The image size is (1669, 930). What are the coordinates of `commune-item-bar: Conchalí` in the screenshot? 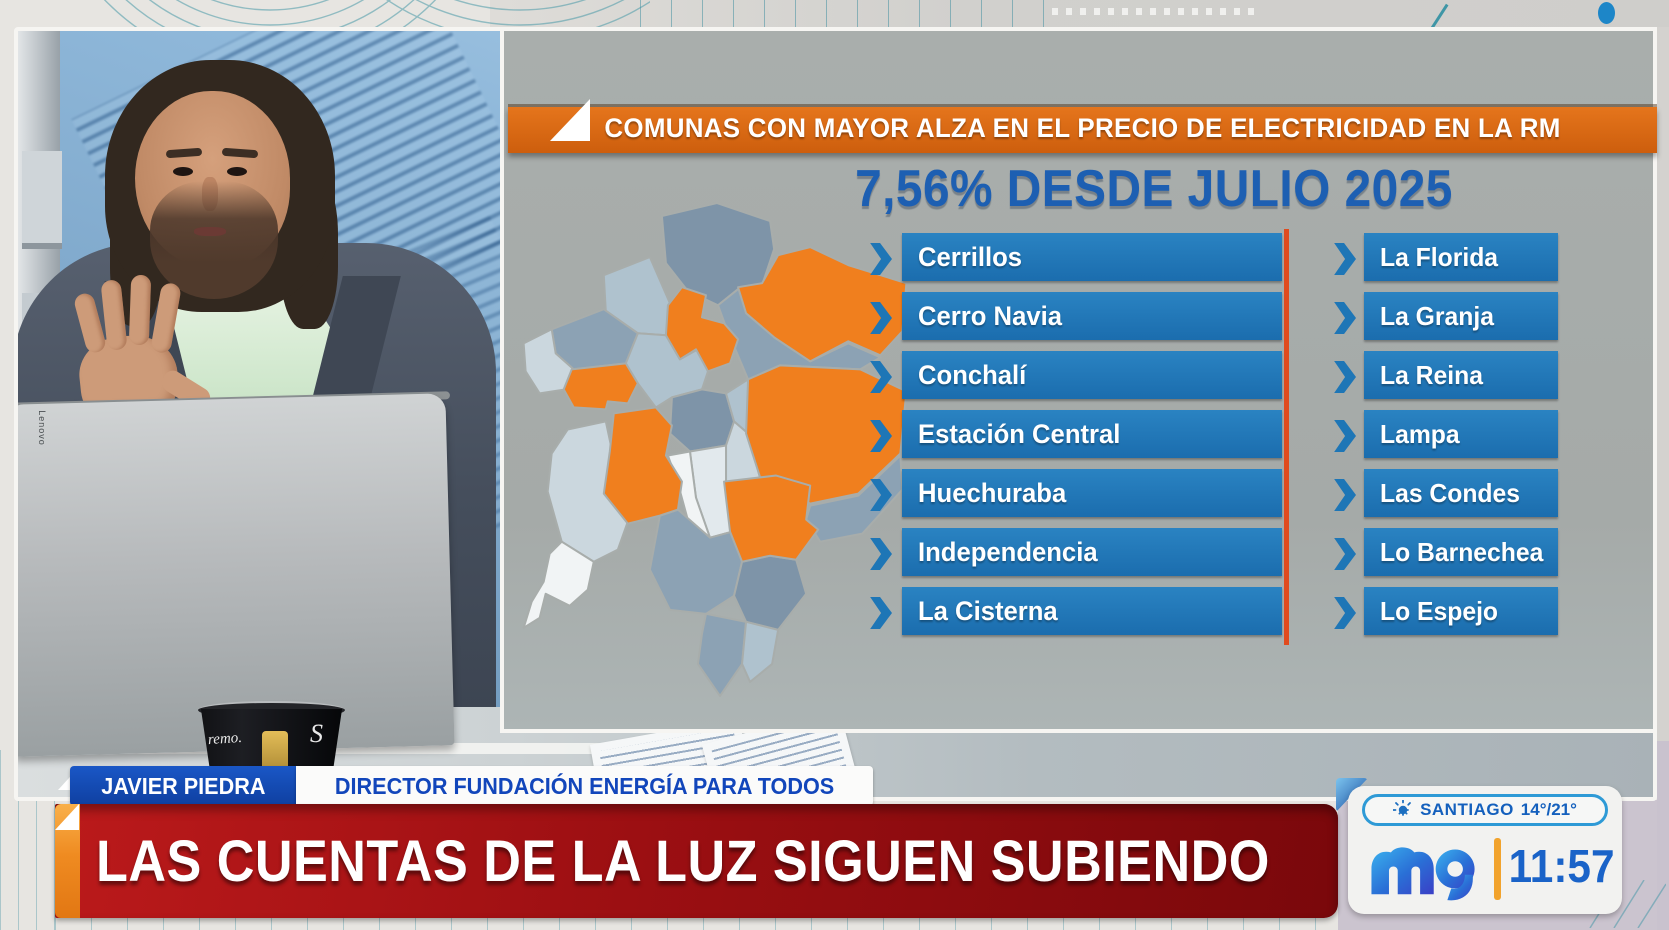 It's located at (1092, 375).